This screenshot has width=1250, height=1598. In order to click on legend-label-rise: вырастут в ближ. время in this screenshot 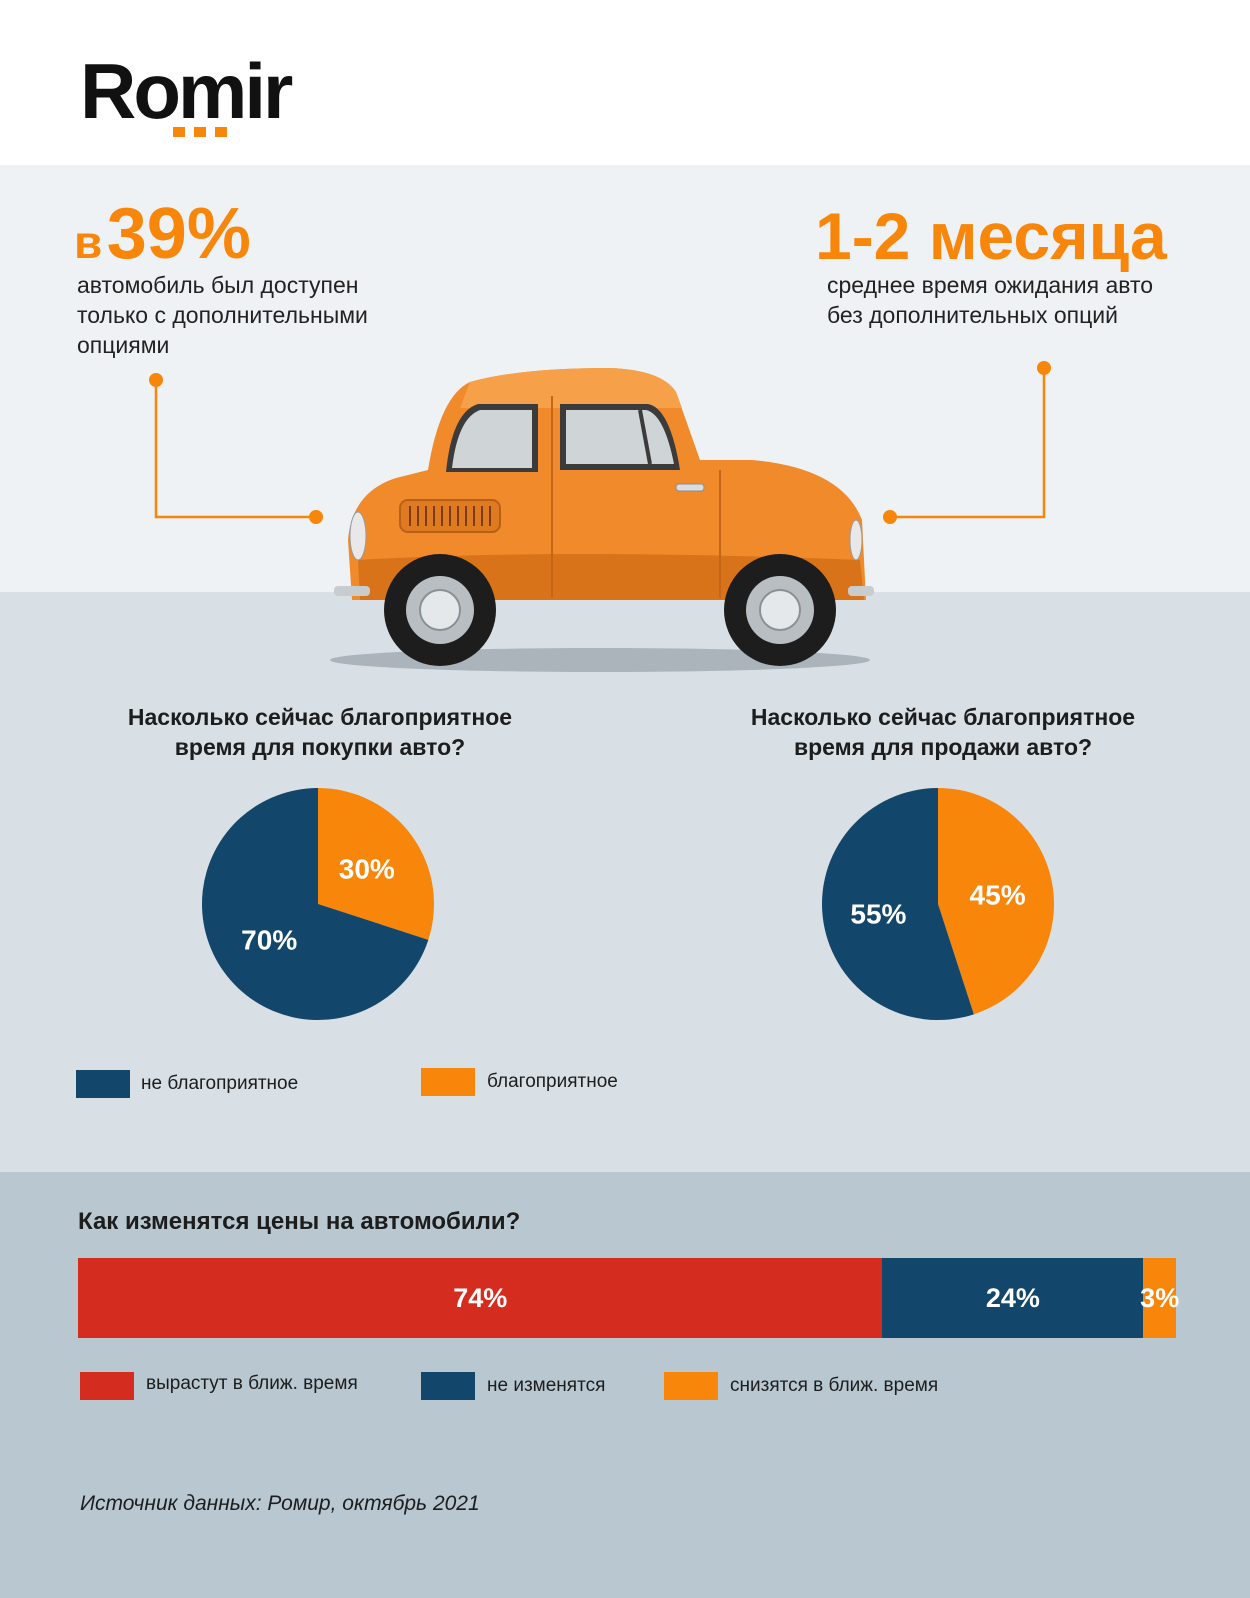, I will do `click(252, 1383)`.